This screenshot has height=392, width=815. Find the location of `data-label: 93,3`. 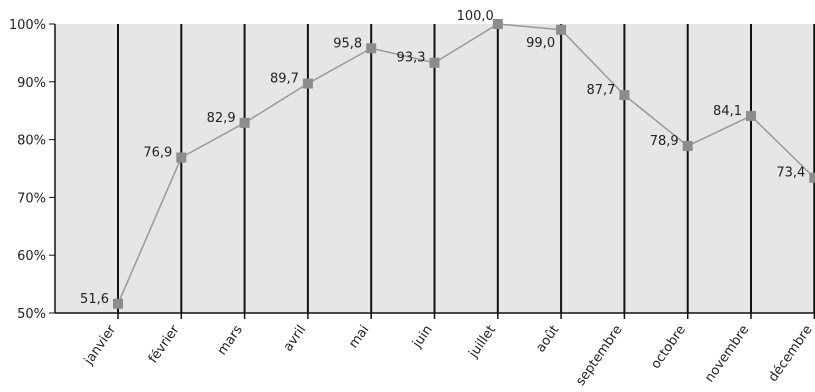

data-label: 93,3 is located at coordinates (411, 58).